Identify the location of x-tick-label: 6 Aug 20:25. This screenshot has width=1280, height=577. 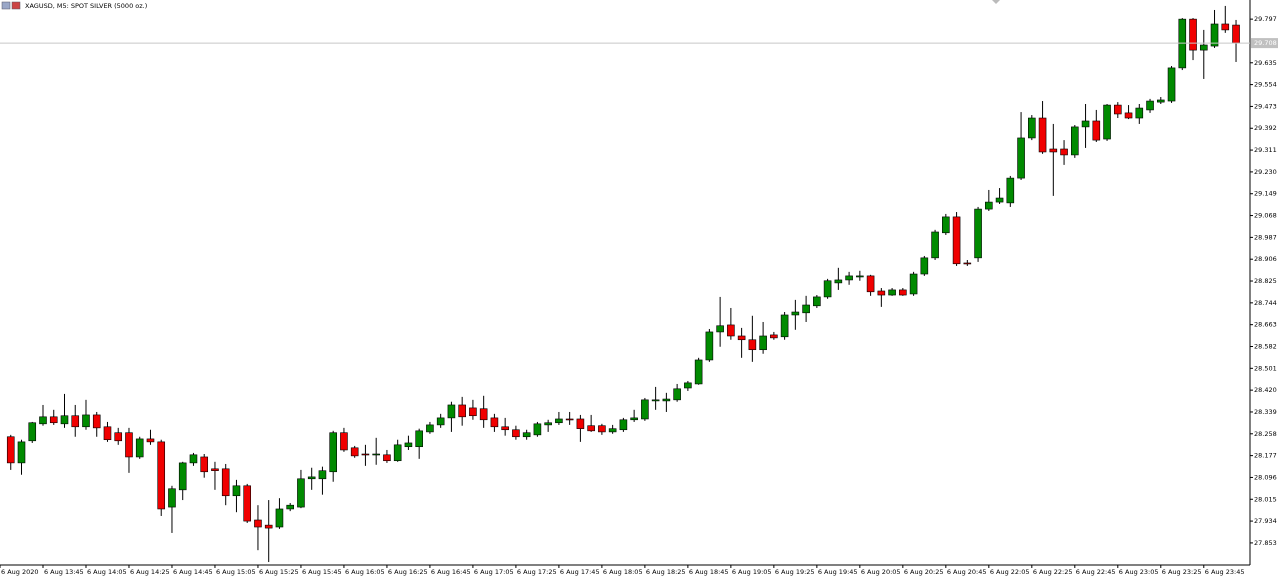
(924, 572).